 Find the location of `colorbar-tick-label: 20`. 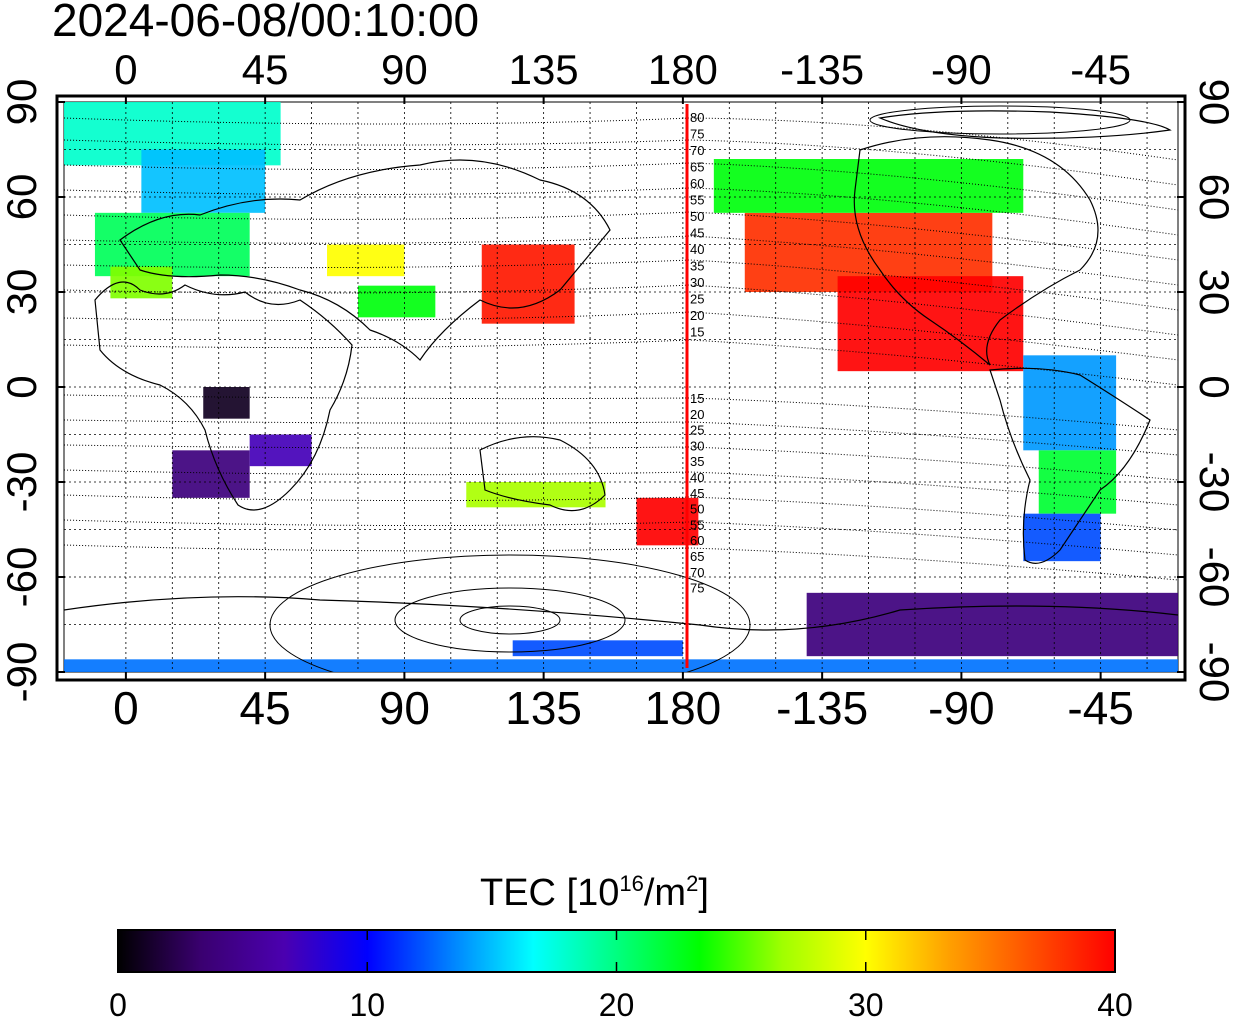

colorbar-tick-label: 20 is located at coordinates (617, 1004).